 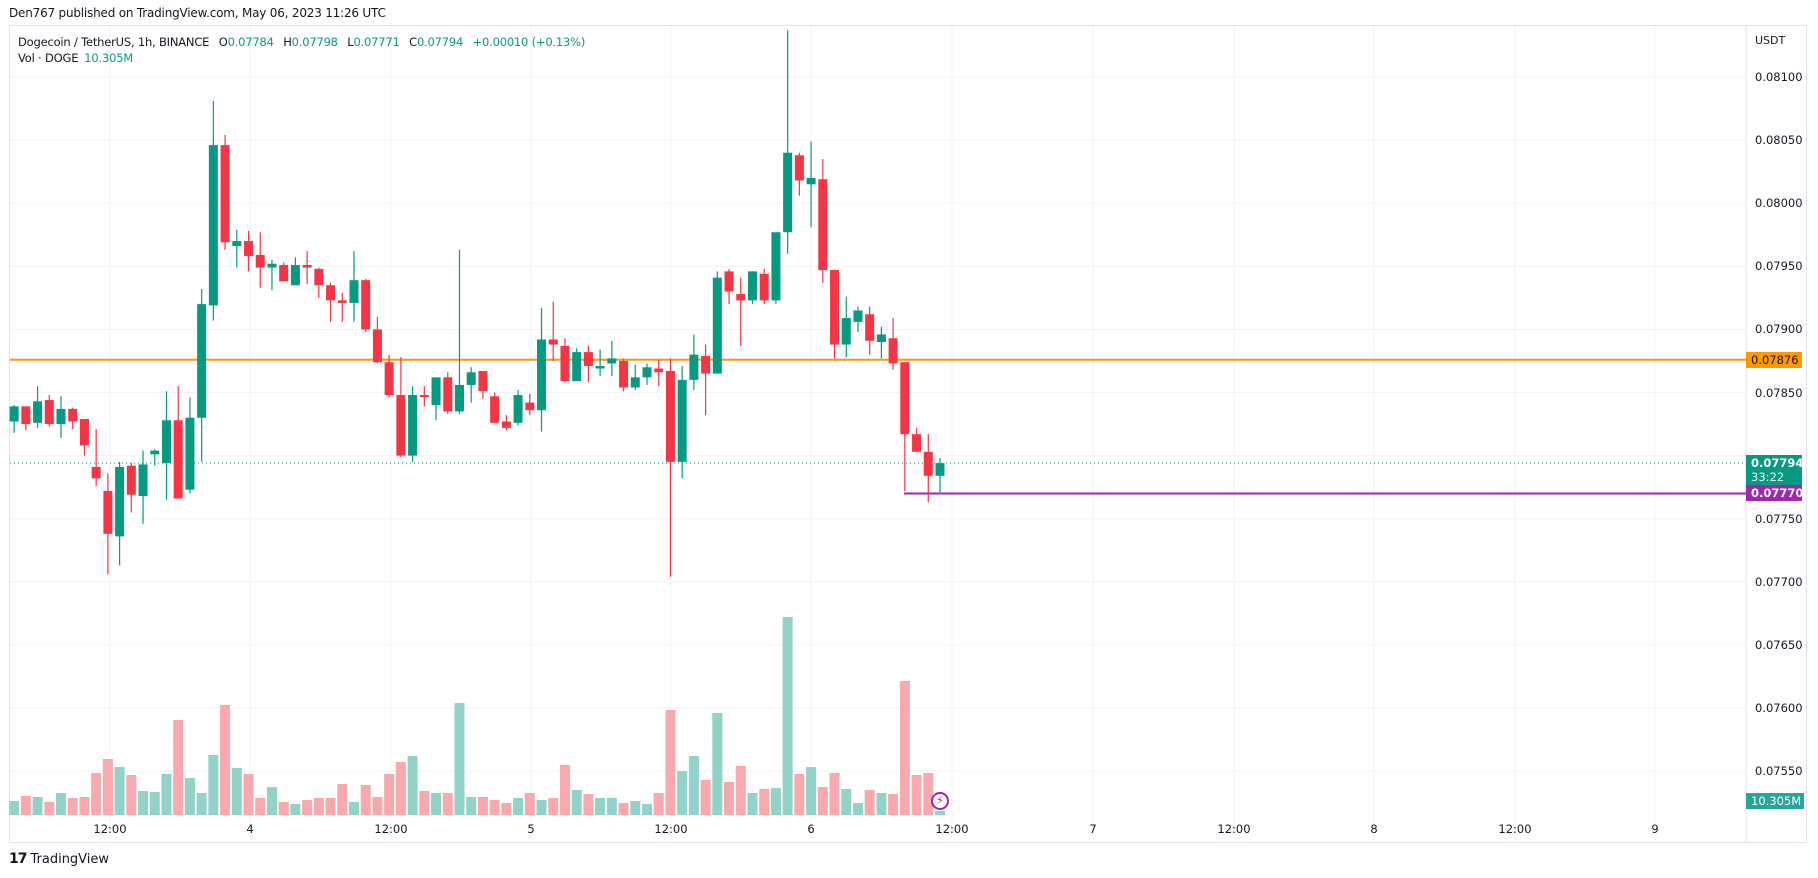 I want to click on orange-line-price-label: 0.07876, so click(x=1774, y=360).